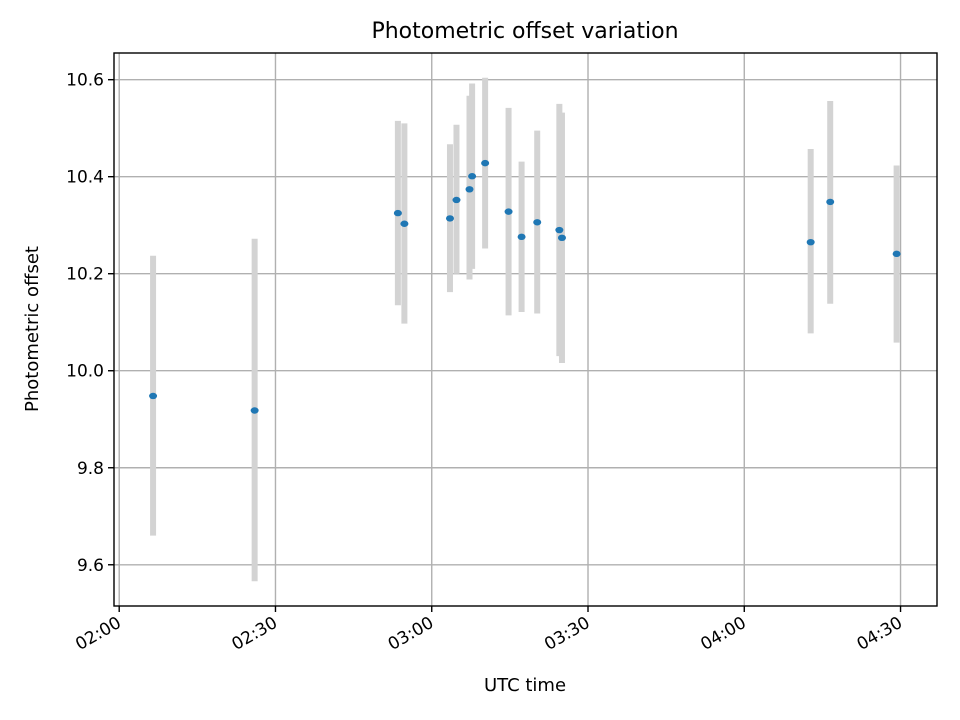 The width and height of the screenshot is (960, 720). Describe the element at coordinates (723, 634) in the screenshot. I see `x-tick-label: 04:00` at that location.